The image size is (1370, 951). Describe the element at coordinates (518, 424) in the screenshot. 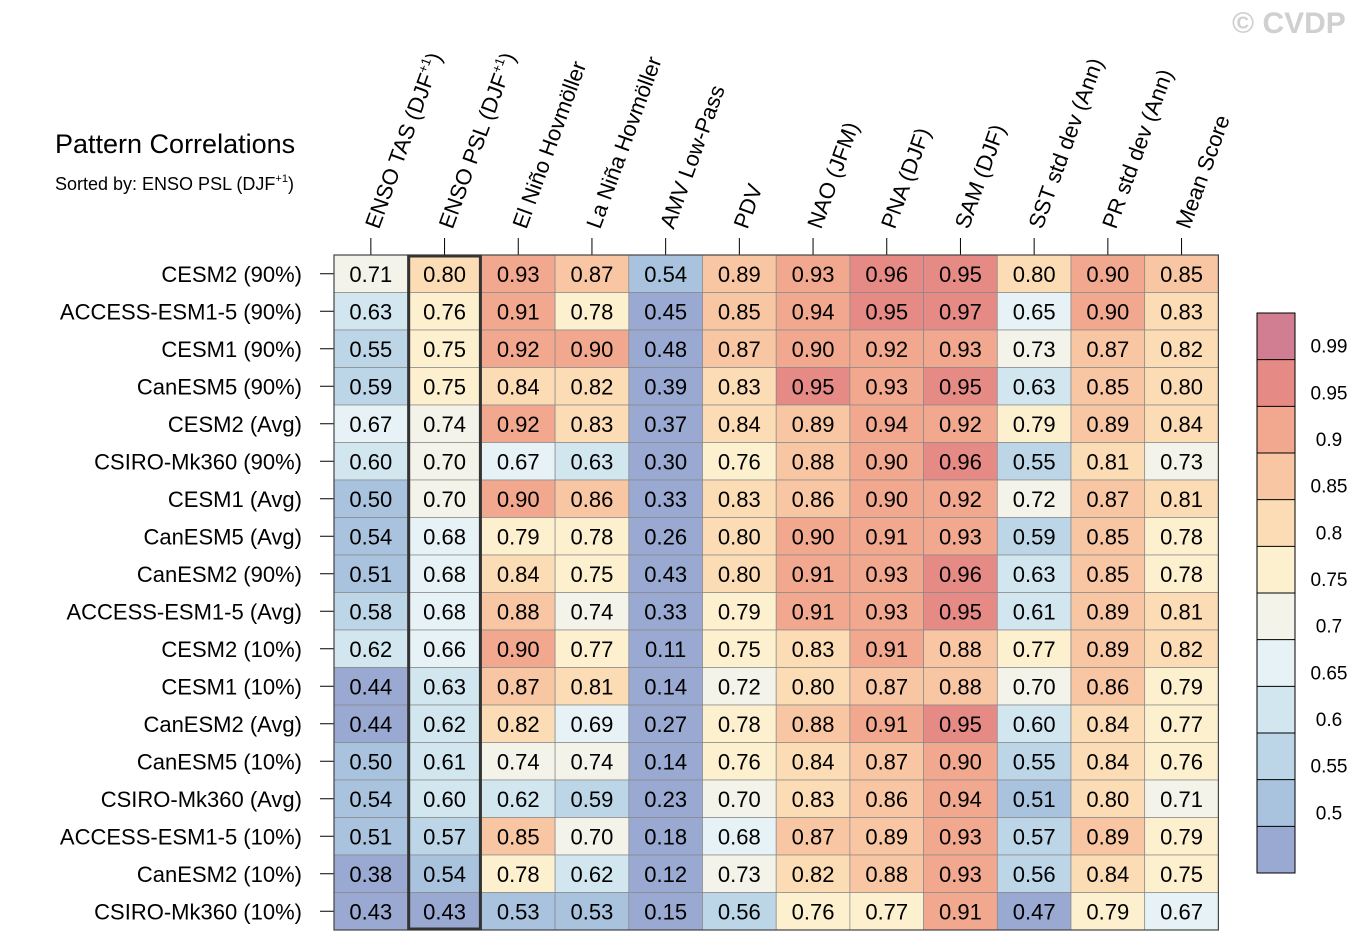

I see `cell-value: 0.92` at that location.